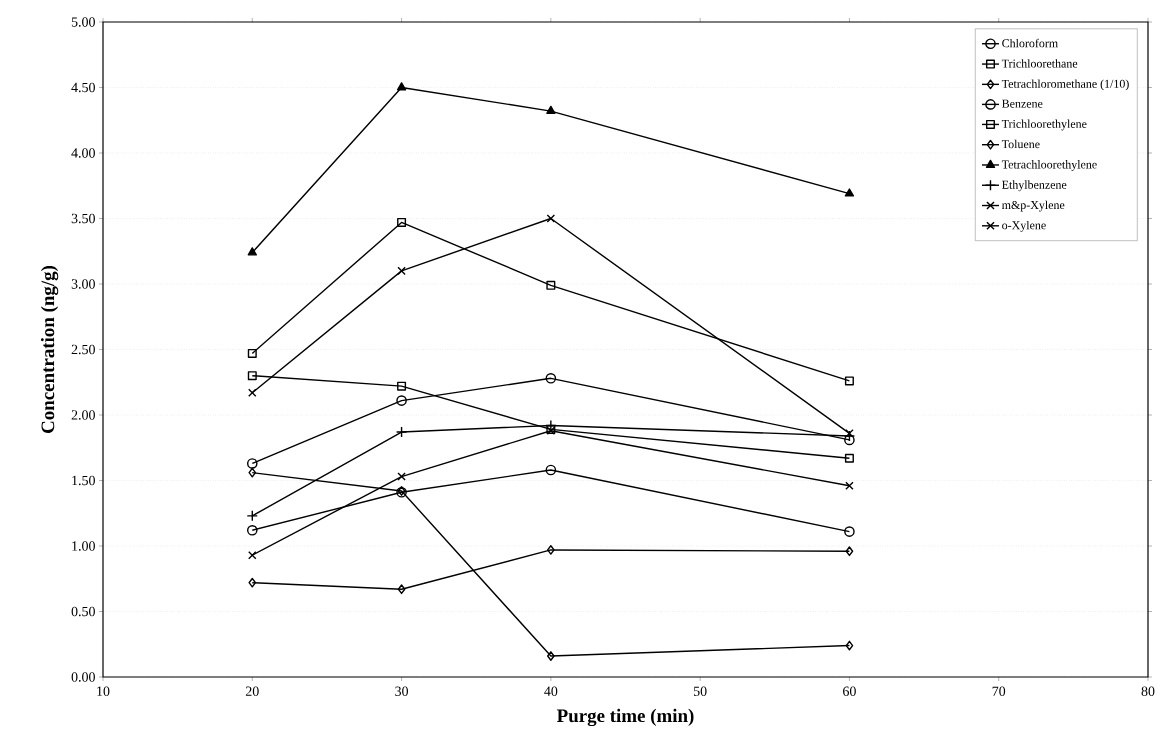  I want to click on legend-label: Chloroform, so click(1030, 43).